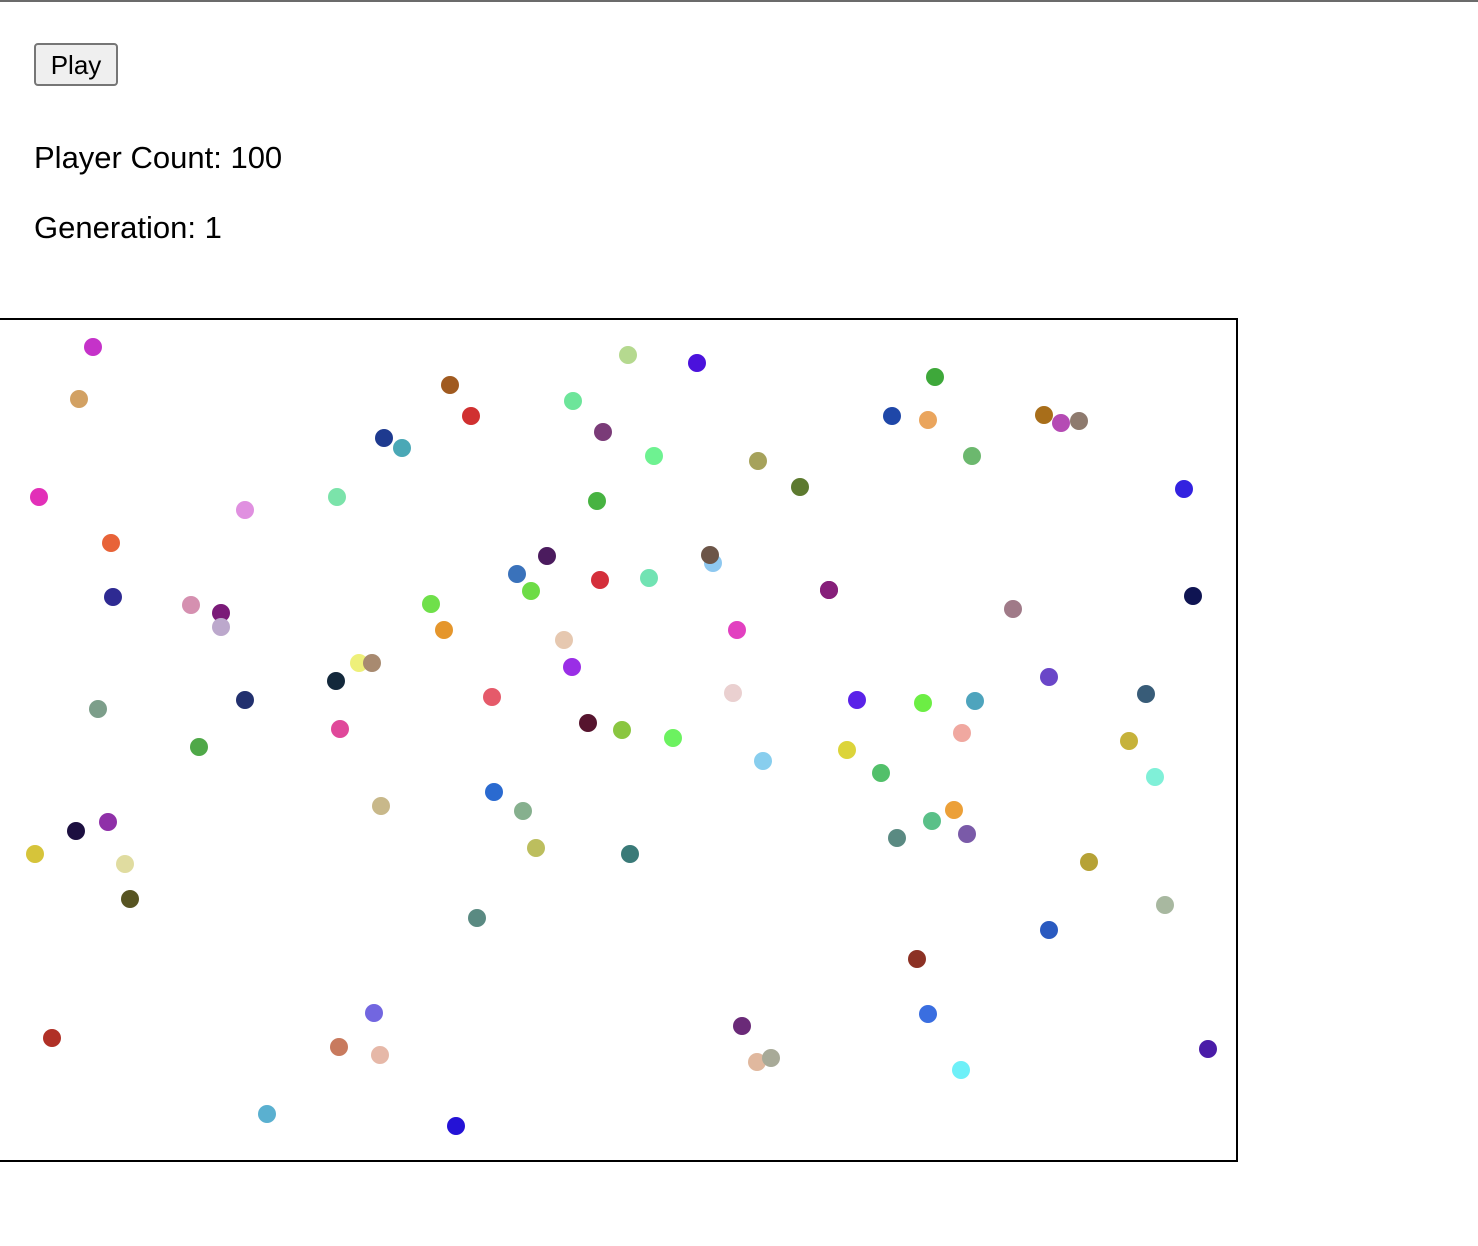 The width and height of the screenshot is (1478, 1246). I want to click on player-count-label: Player Count:, so click(128, 157).